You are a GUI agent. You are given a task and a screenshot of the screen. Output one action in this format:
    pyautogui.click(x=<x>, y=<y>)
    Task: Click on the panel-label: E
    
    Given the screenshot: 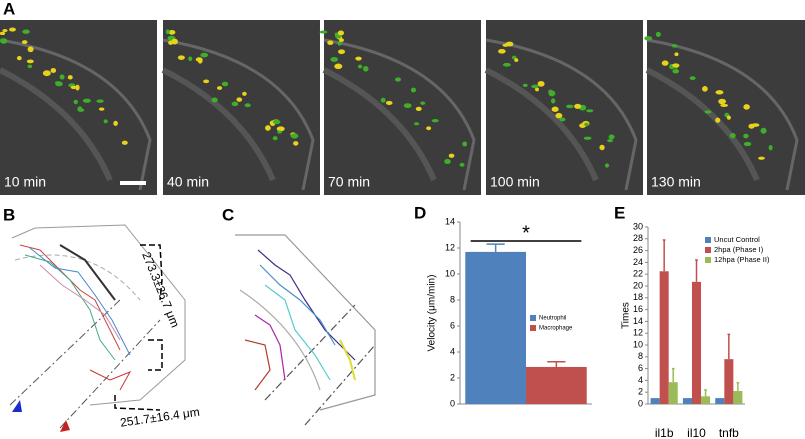 What is the action you would take?
    pyautogui.click(x=619, y=212)
    